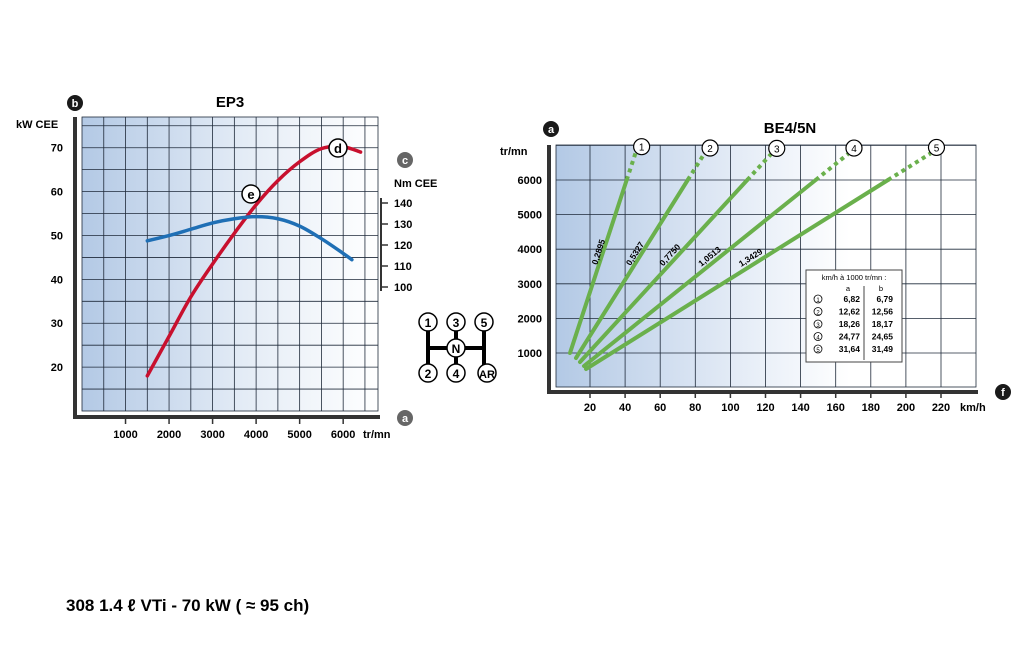 The width and height of the screenshot is (1024, 651). I want to click on be4-xlabel: km/h, so click(973, 408).